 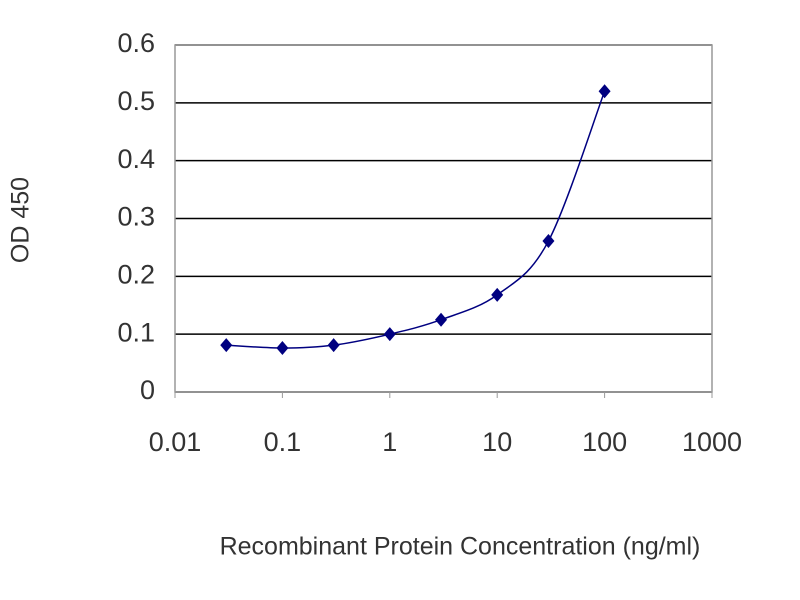 I want to click on x-tick-label: 10, so click(x=497, y=442).